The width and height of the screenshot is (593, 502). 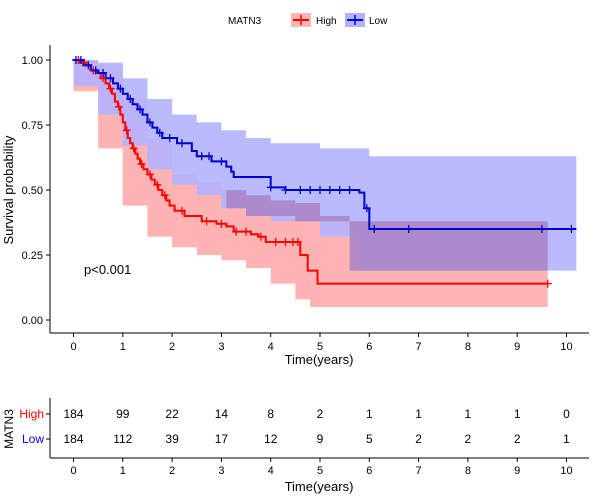 I want to click on y-tick-label: 0.75, so click(x=32, y=126).